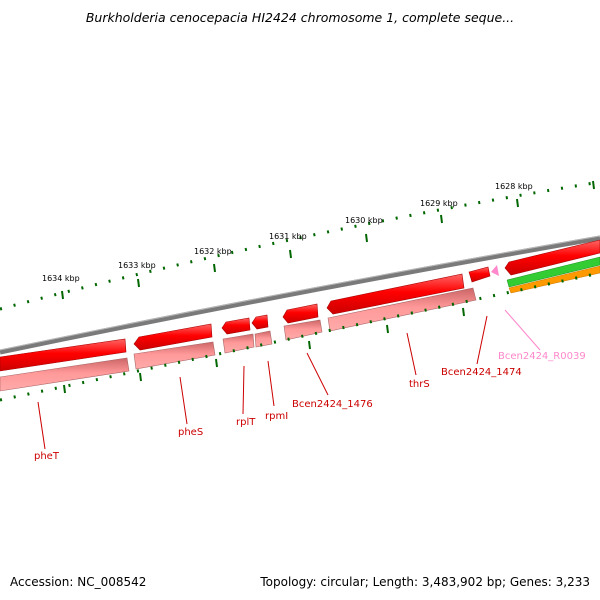 The width and height of the screenshot is (600, 600). I want to click on accession-text: Accession: NC_008542, so click(78, 582).